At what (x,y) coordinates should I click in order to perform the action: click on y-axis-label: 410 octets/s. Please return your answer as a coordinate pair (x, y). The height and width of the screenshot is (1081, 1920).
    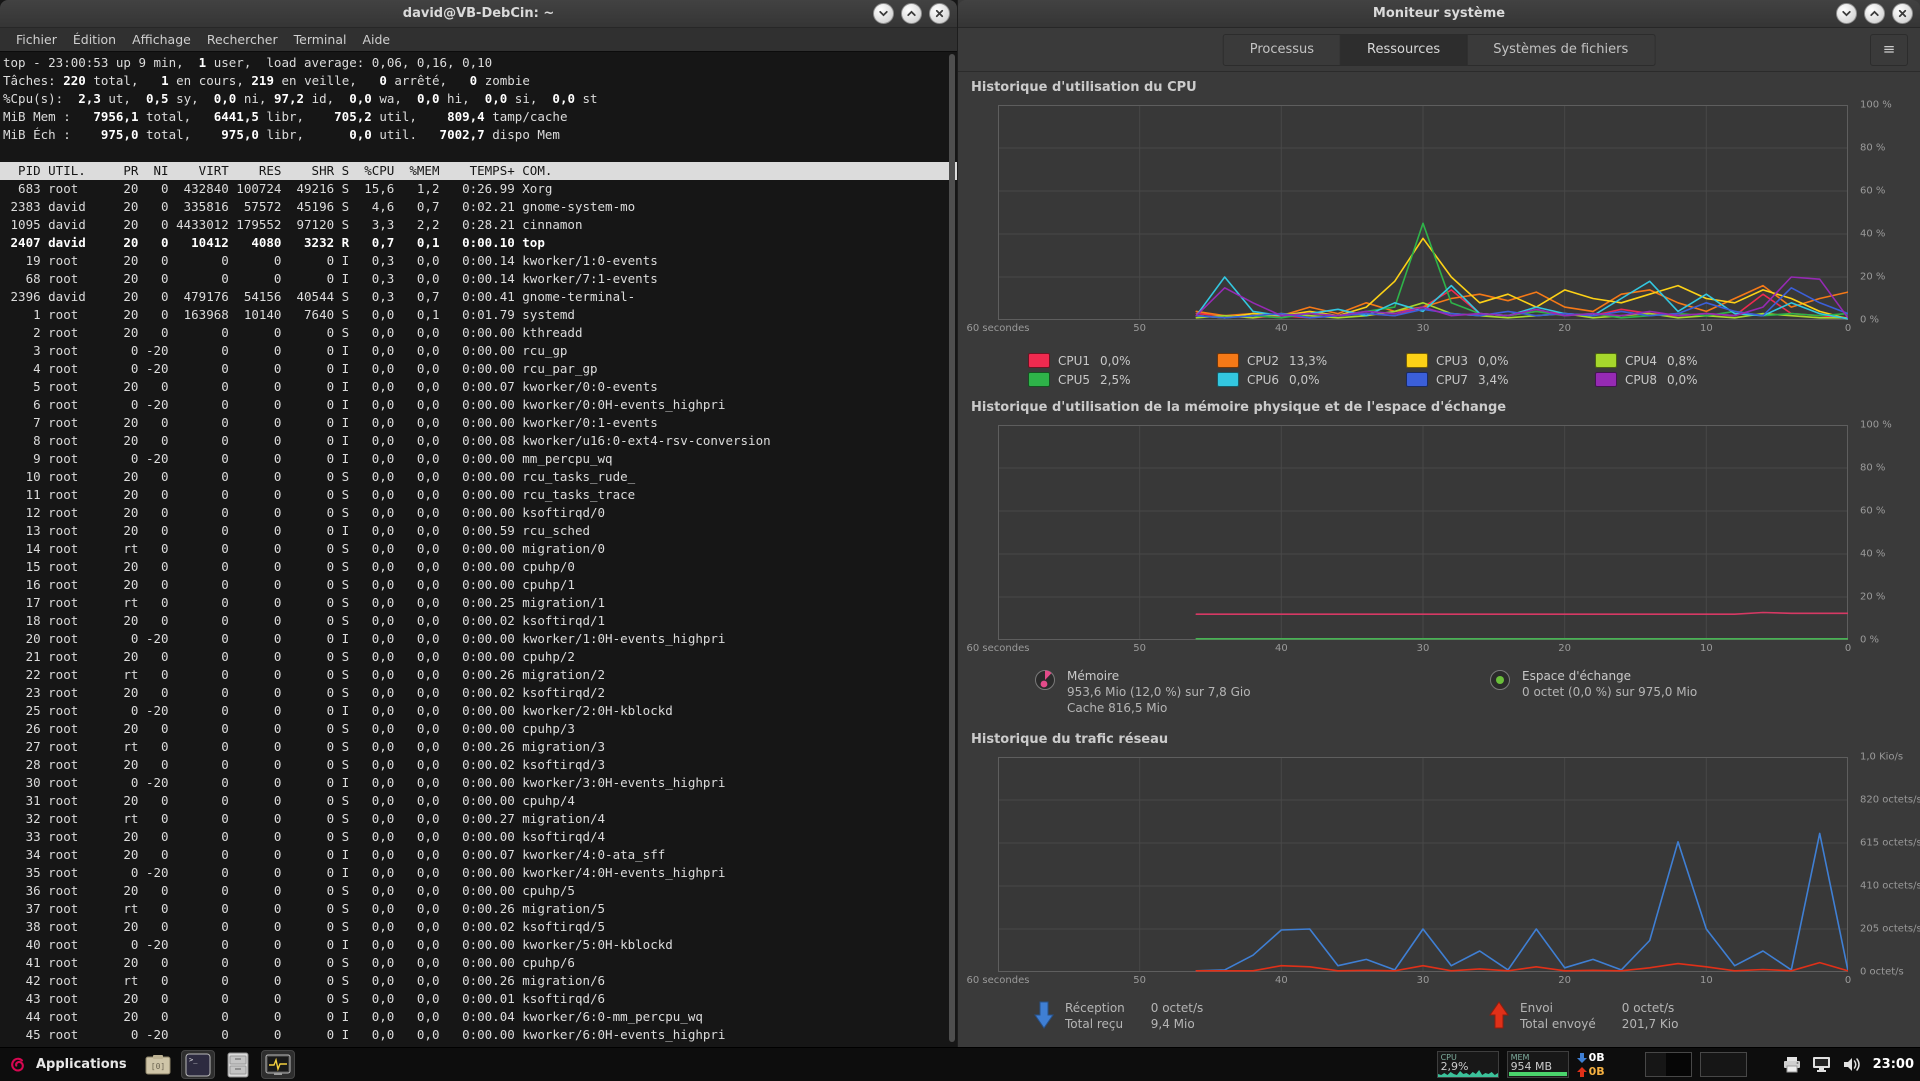
    Looking at the image, I should click on (1890, 886).